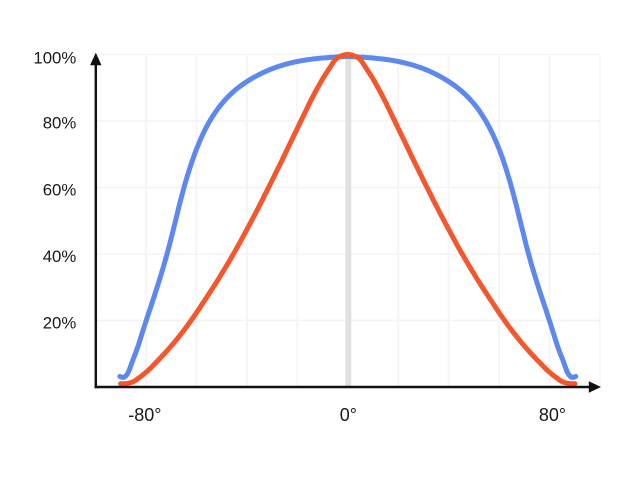 Image resolution: width=640 pixels, height=480 pixels. I want to click on svg-text: 20%, so click(60, 322).